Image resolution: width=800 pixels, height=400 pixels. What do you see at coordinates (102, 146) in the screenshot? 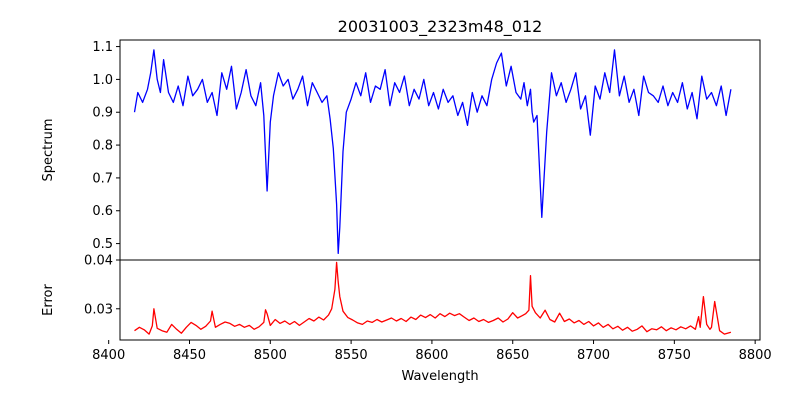
I see `spectrum-y-tick-label: 0.8` at bounding box center [102, 146].